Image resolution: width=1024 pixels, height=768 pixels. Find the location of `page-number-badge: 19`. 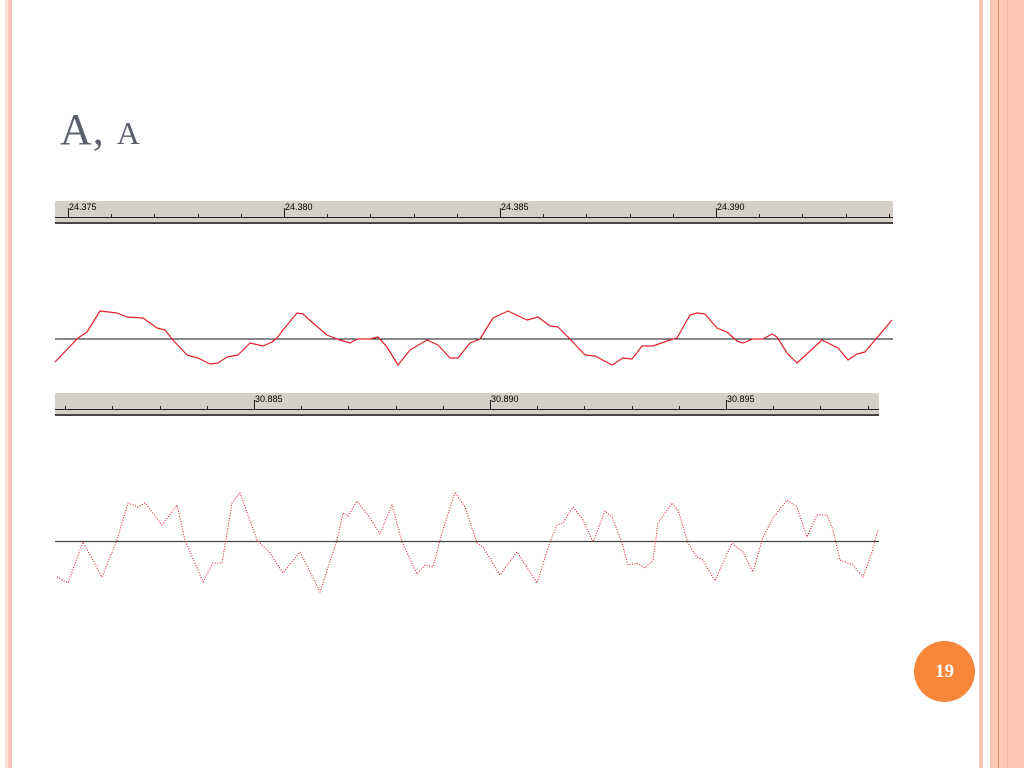

page-number-badge: 19 is located at coordinates (944, 671).